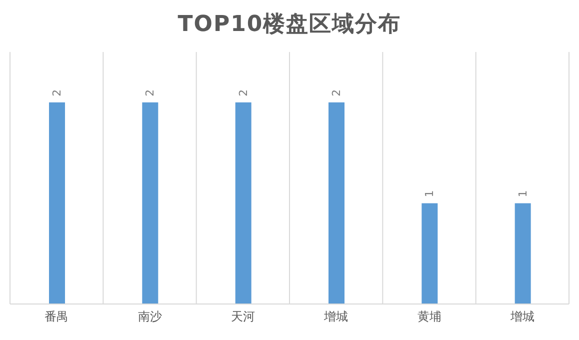  I want to click on x-tick-label: 天河, so click(242, 317).